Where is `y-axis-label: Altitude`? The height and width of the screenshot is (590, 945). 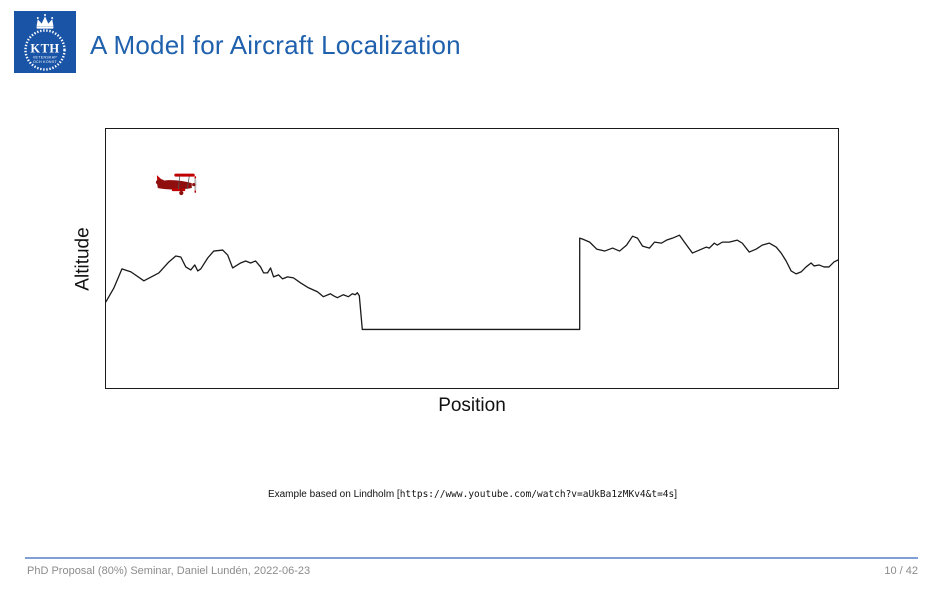 y-axis-label: Altitude is located at coordinates (83, 258).